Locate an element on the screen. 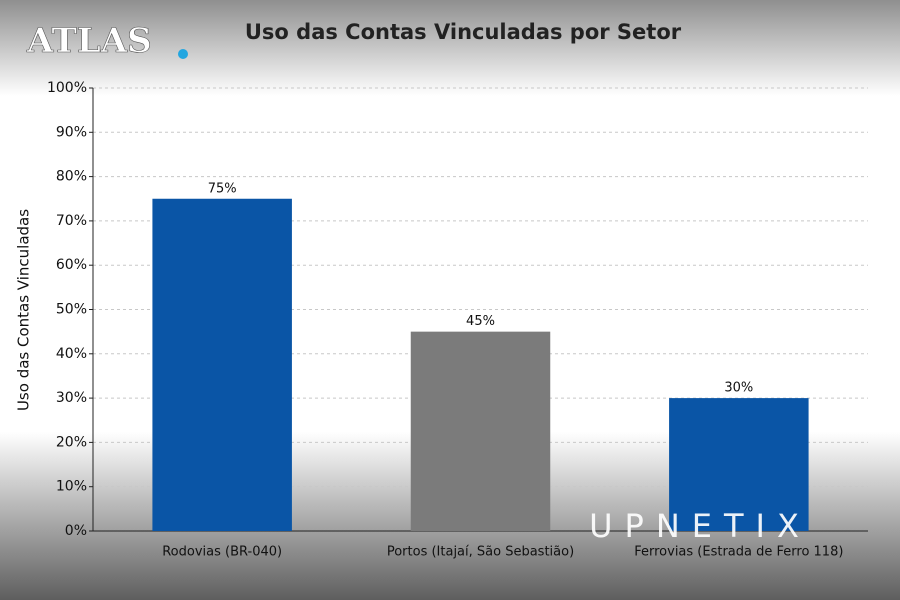 The height and width of the screenshot is (600, 900). logo: ATLAS is located at coordinates (89, 41).